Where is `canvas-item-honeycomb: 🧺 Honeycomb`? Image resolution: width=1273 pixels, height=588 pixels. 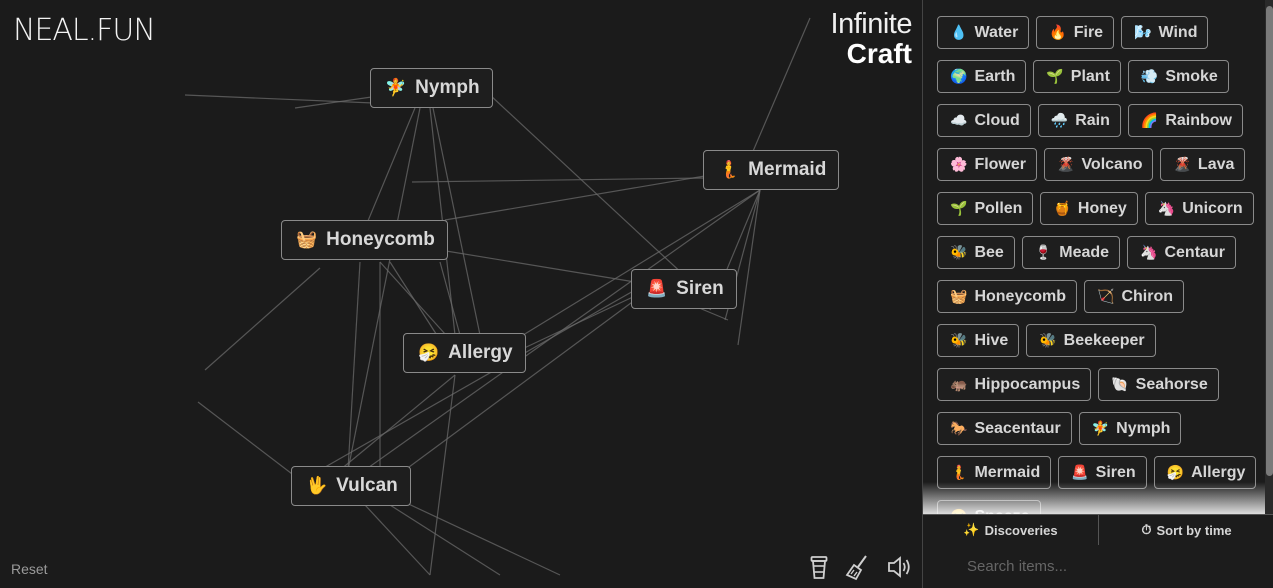
canvas-item-honeycomb: 🧺 Honeycomb is located at coordinates (364, 240).